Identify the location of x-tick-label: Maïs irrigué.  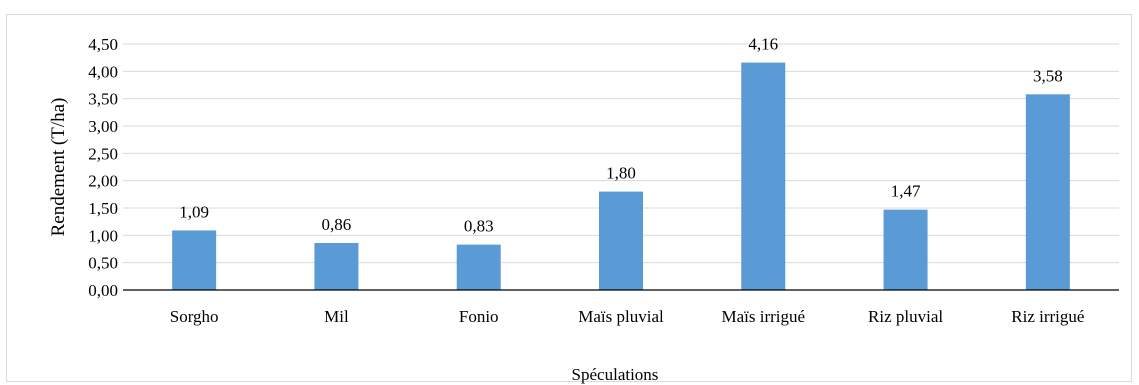
(763, 316).